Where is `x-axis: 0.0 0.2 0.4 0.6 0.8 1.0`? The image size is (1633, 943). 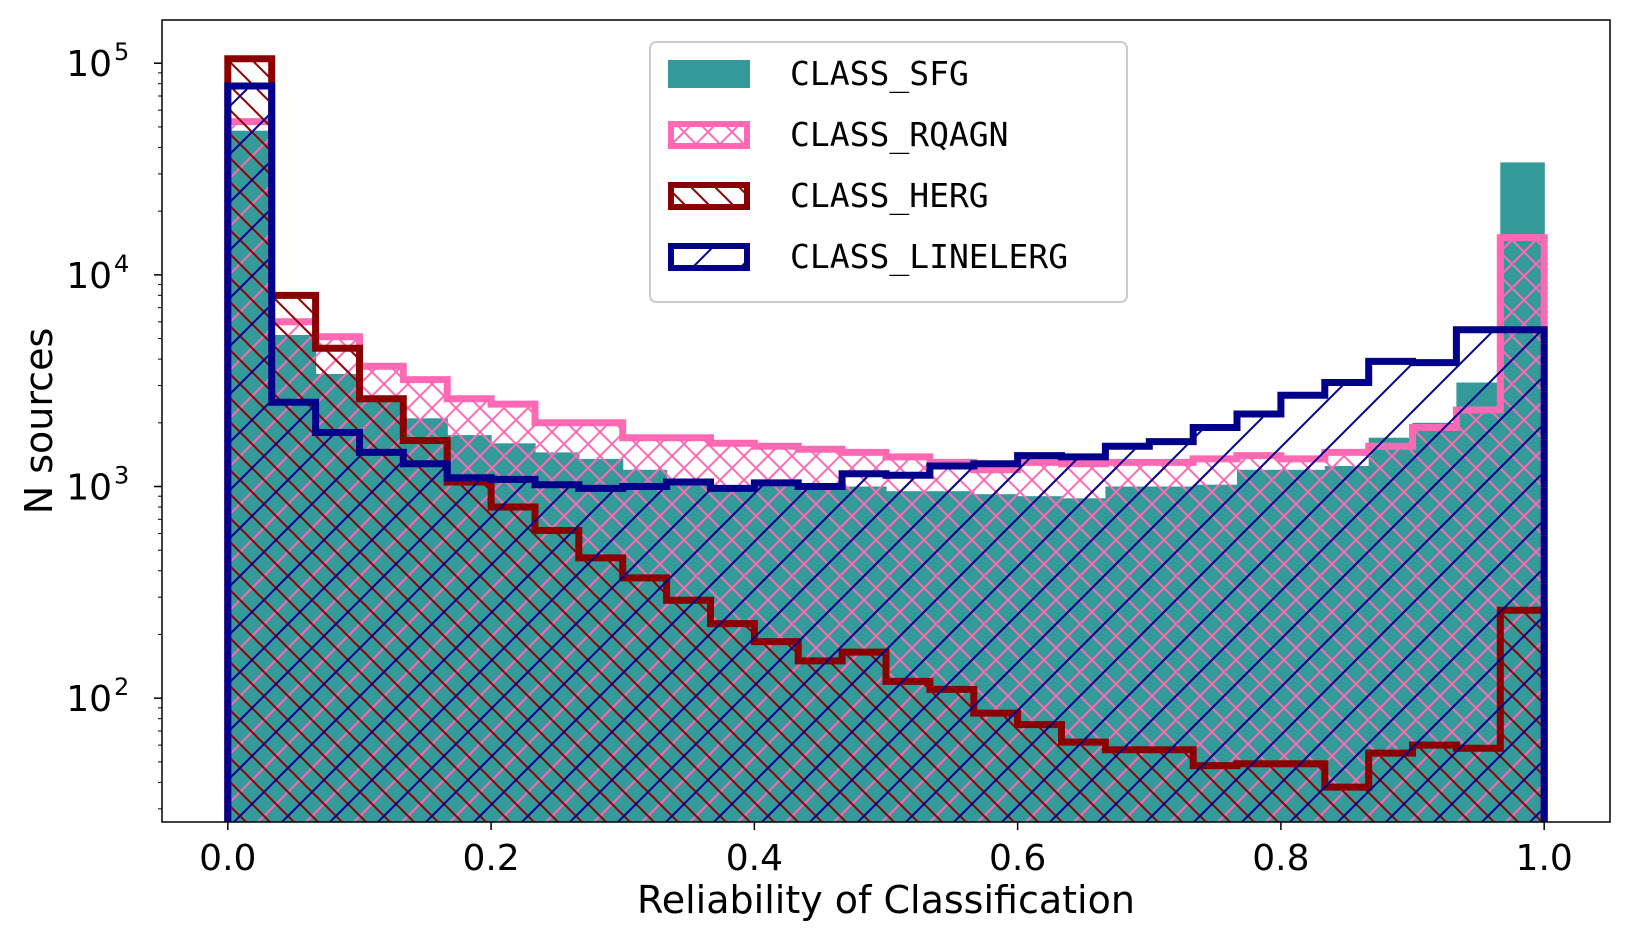
x-axis: 0.0 0.2 0.4 0.6 0.8 1.0 is located at coordinates (886, 850).